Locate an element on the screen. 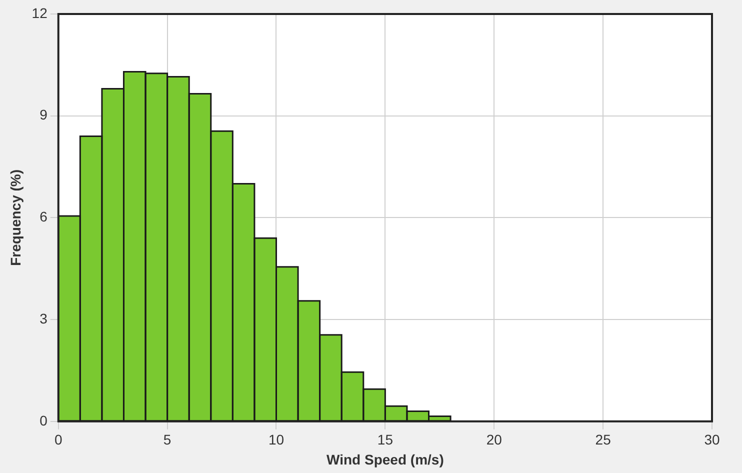  x-tick-label: 20 is located at coordinates (494, 440).